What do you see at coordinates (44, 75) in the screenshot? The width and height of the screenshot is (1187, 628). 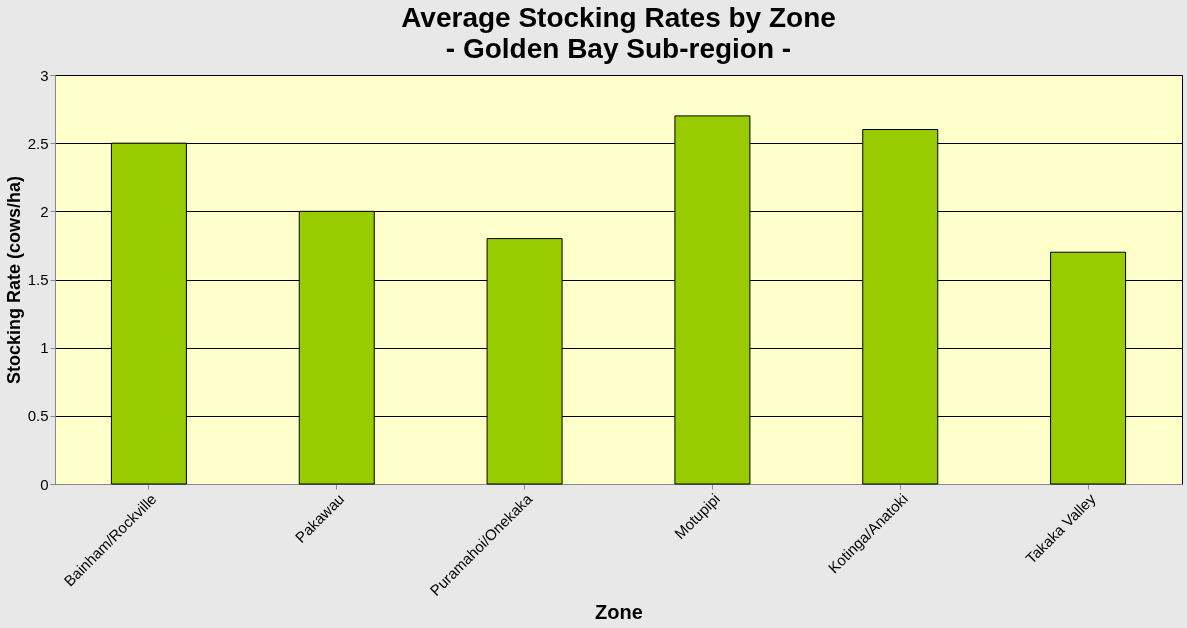 I see `y-tick-label: 3` at bounding box center [44, 75].